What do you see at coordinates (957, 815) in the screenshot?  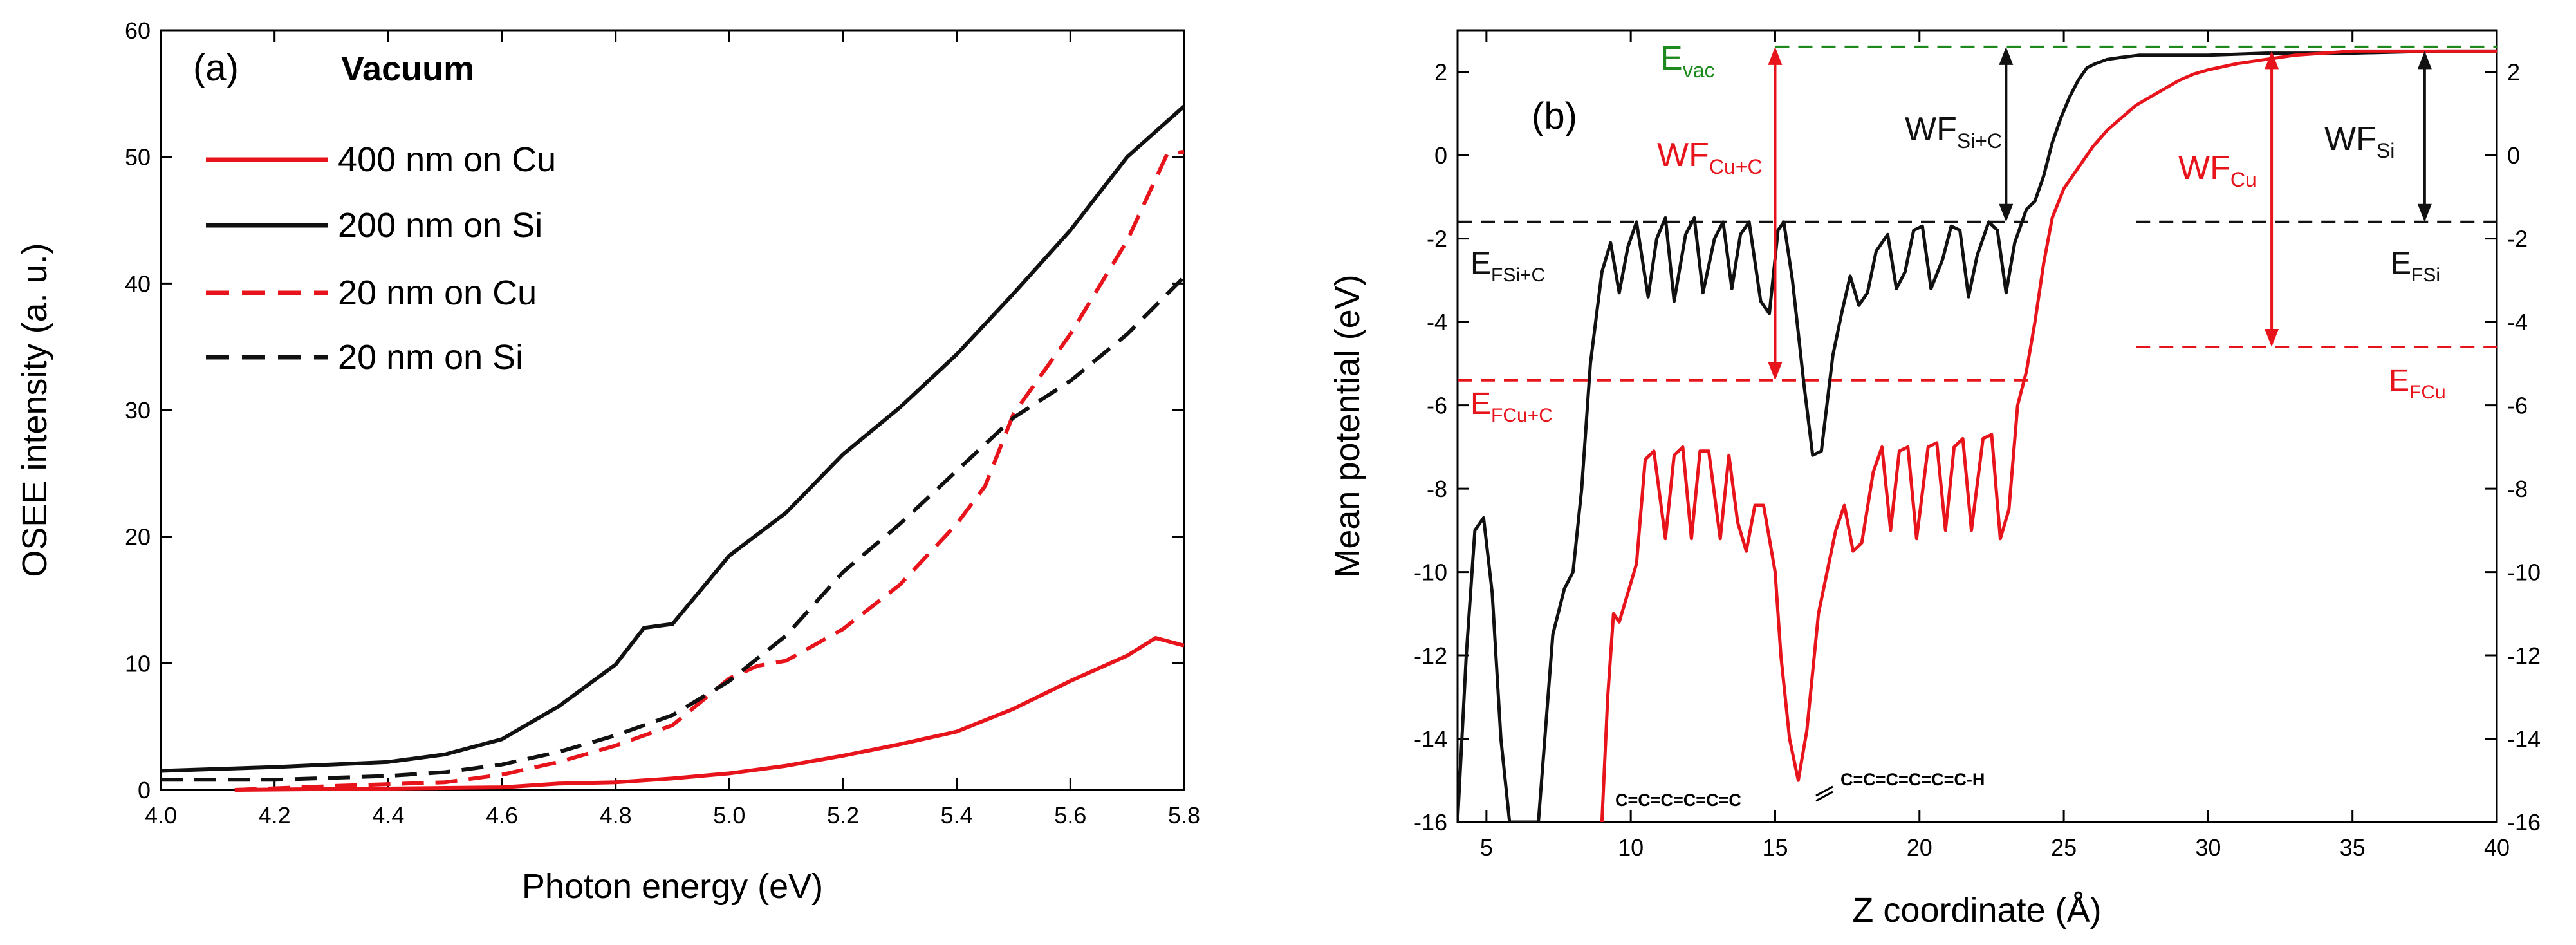 I see `panel-a-xtick-label: 5.4` at bounding box center [957, 815].